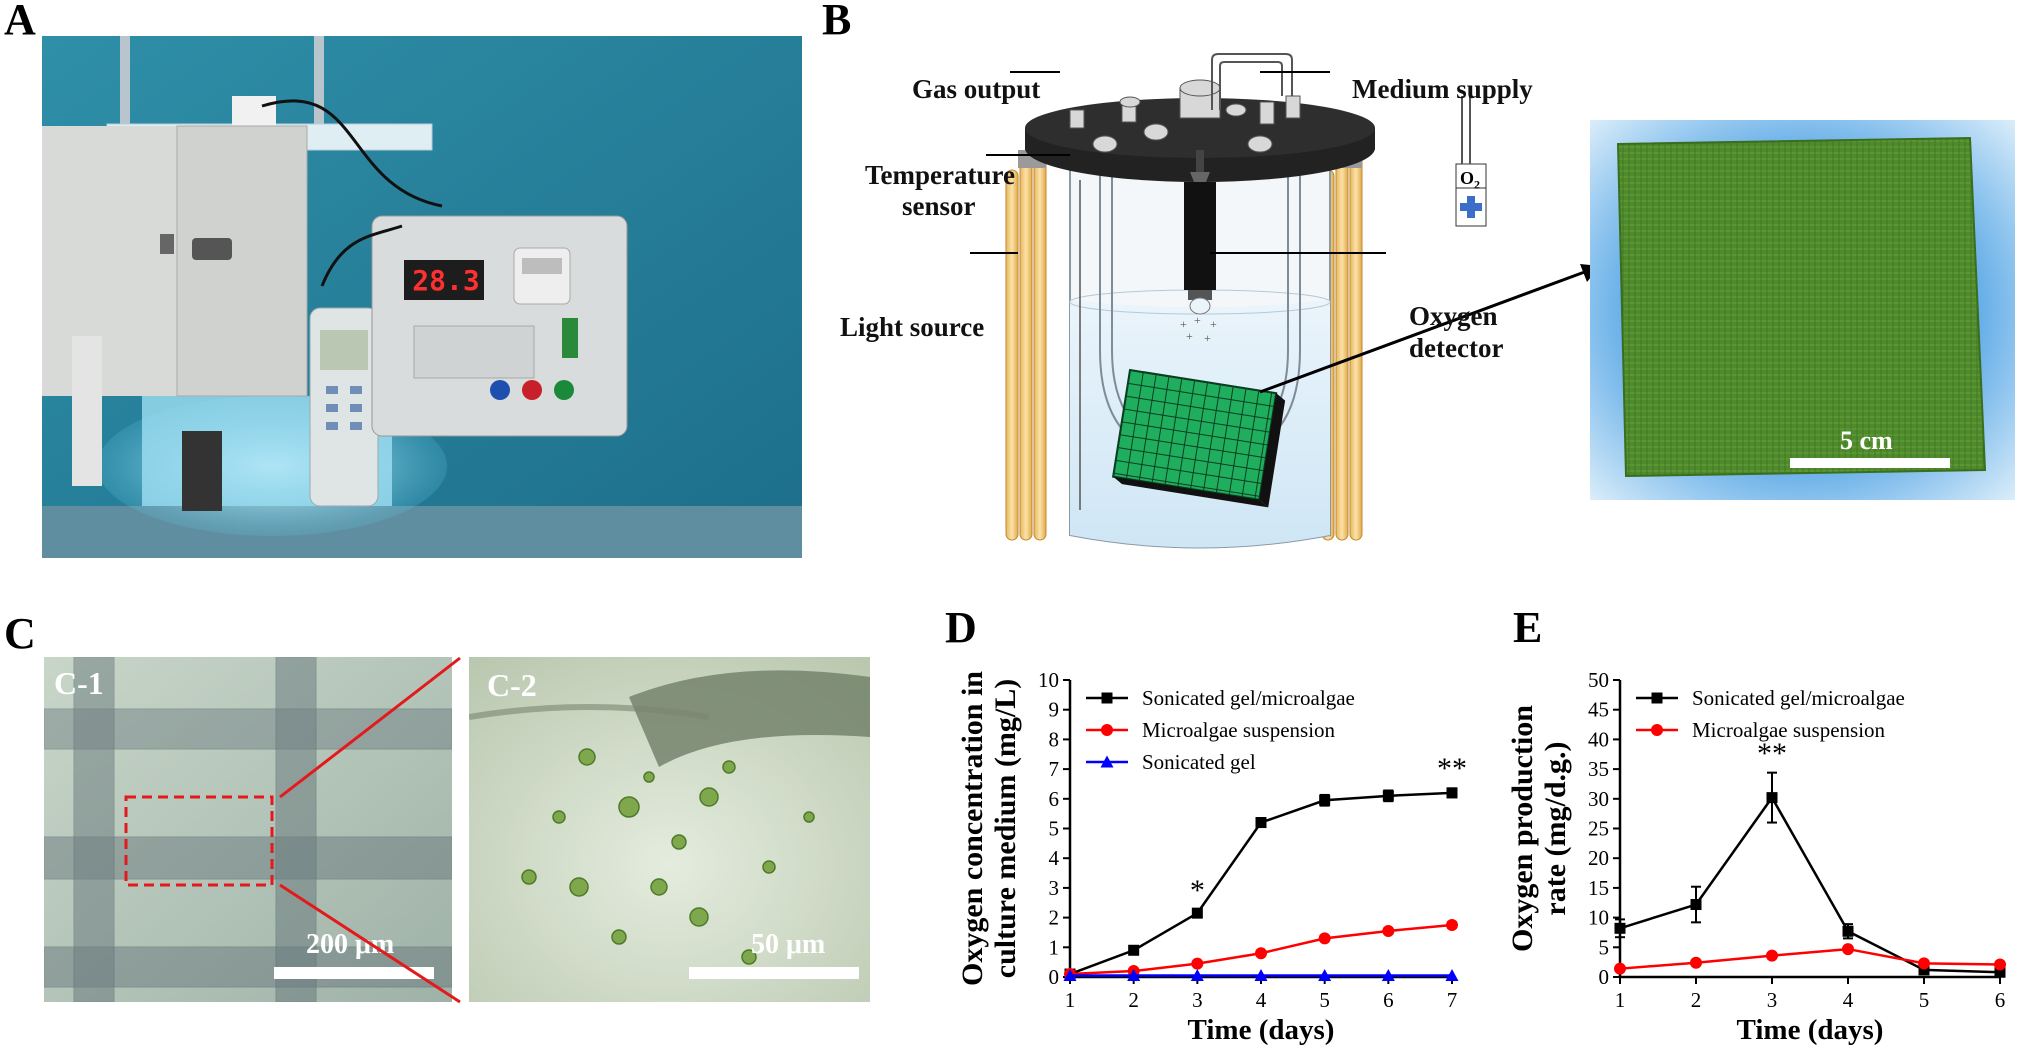  I want to click on y-tick-label: 35, so click(1598, 769).